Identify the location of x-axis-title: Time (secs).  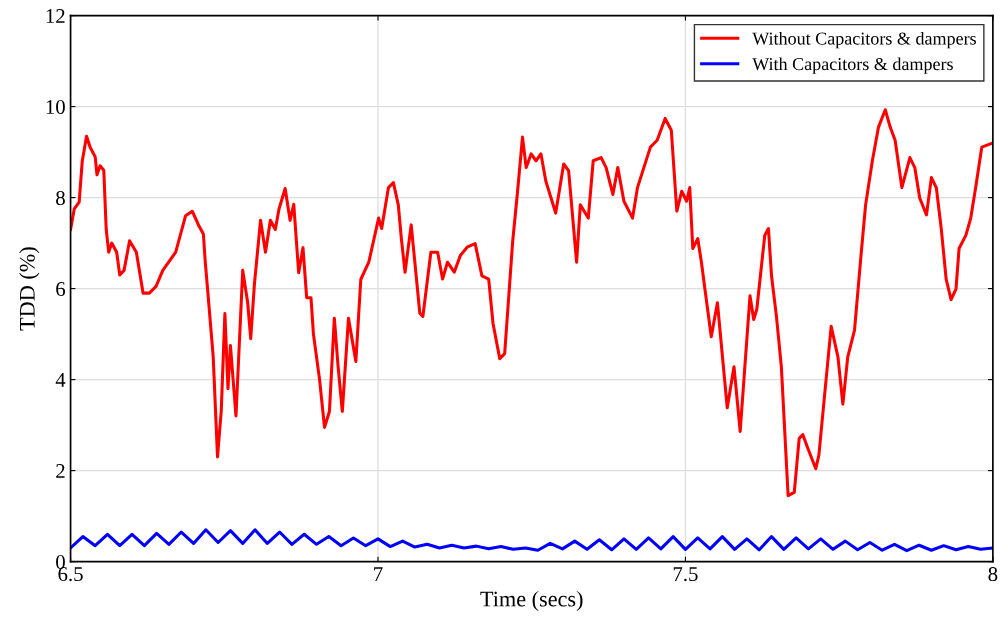
(531, 601).